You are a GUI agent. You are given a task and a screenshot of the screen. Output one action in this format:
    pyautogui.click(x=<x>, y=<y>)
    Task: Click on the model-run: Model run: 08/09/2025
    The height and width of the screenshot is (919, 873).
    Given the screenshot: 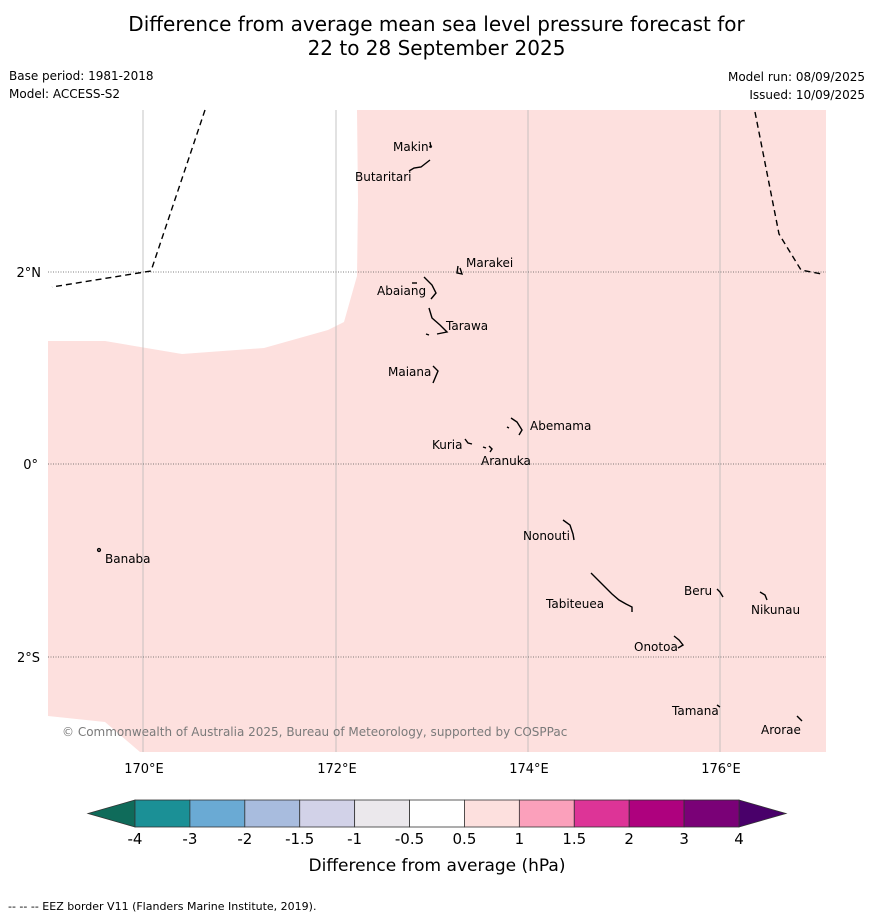 What is the action you would take?
    pyautogui.click(x=796, y=77)
    